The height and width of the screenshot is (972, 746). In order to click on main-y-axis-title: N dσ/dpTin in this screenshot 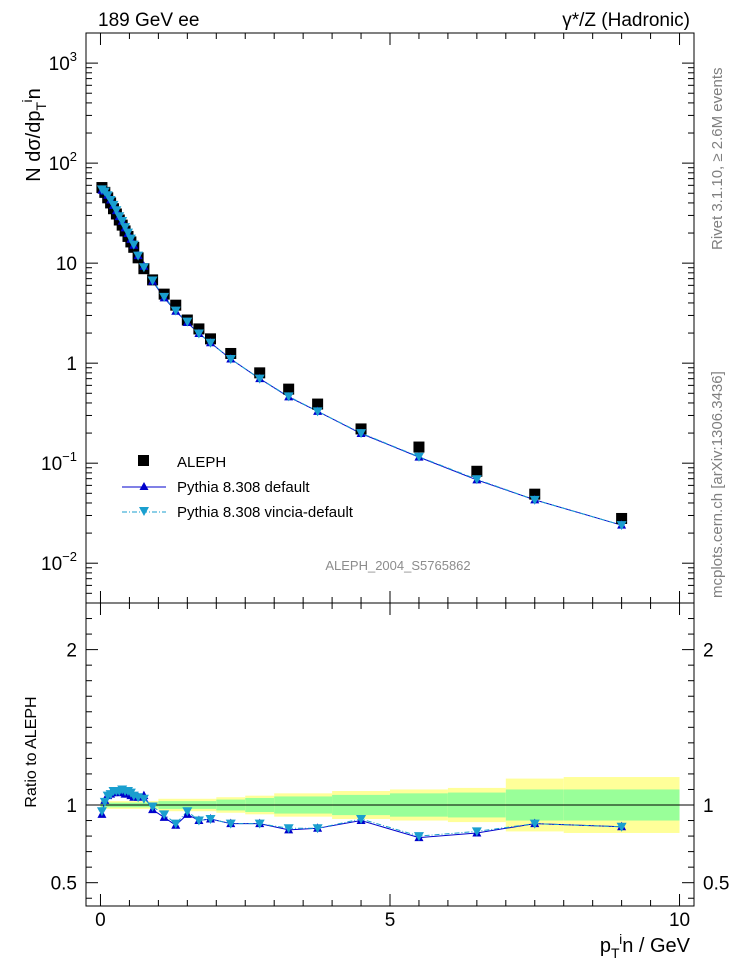, I will do `click(34, 135)`.